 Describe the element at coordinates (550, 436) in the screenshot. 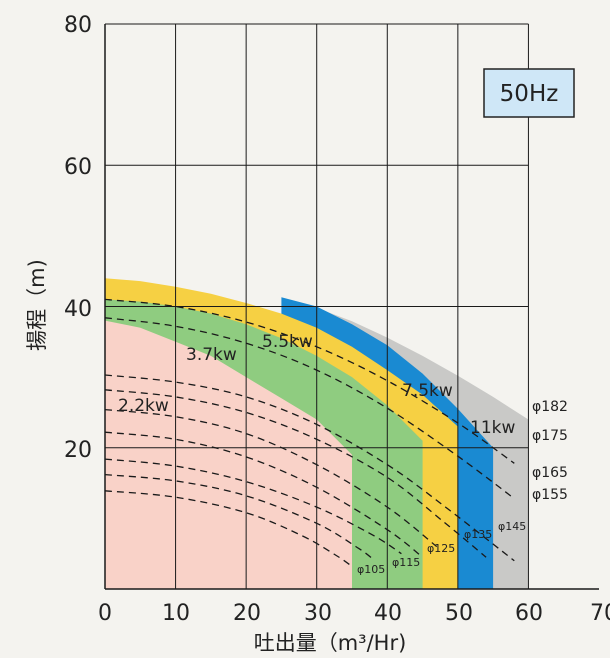

I see `curve-label-phi175: φ175` at that location.